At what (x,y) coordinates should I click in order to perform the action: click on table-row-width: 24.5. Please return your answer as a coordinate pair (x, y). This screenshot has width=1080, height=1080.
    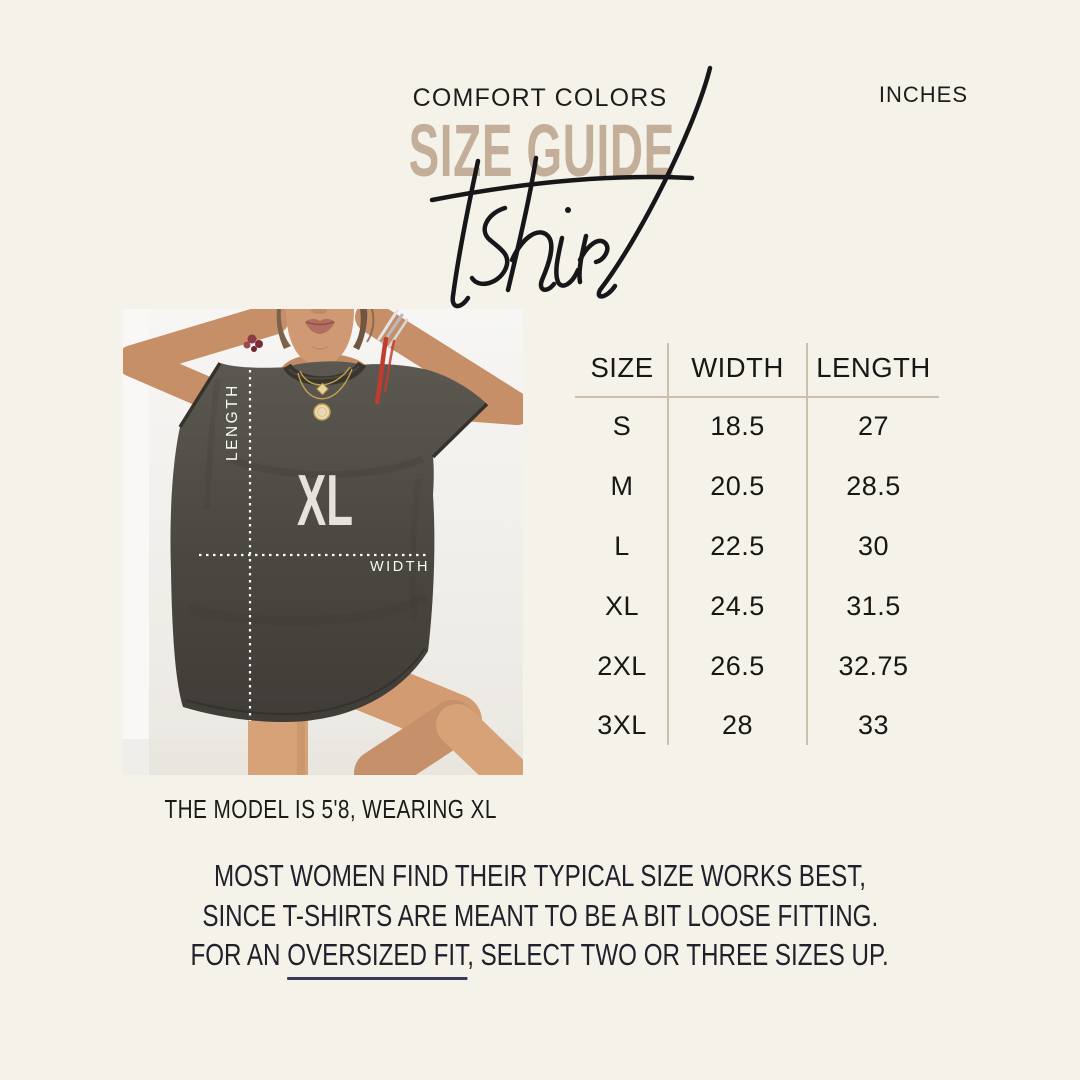
    Looking at the image, I should click on (737, 605).